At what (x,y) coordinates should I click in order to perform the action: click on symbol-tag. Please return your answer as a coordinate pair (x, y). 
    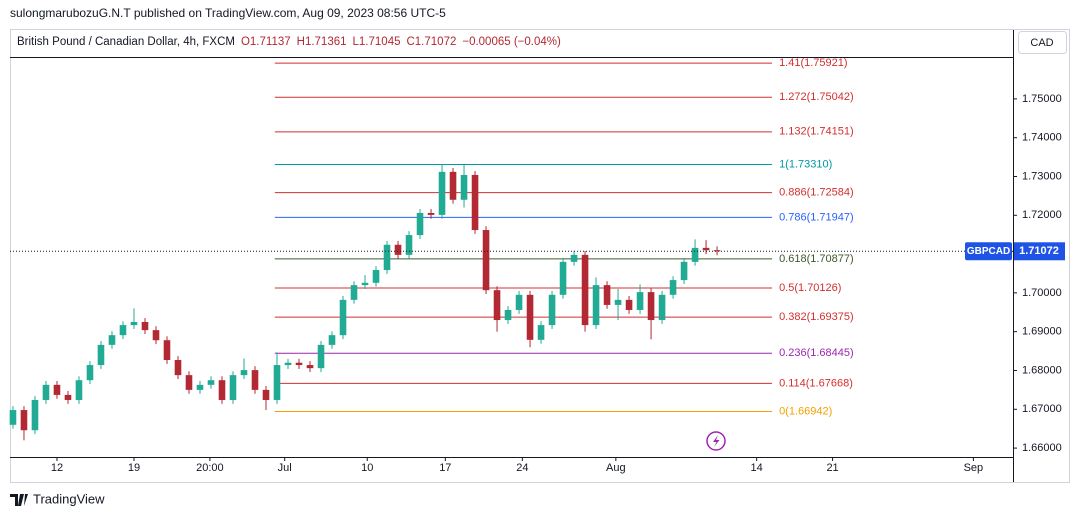
    Looking at the image, I should click on (988, 251).